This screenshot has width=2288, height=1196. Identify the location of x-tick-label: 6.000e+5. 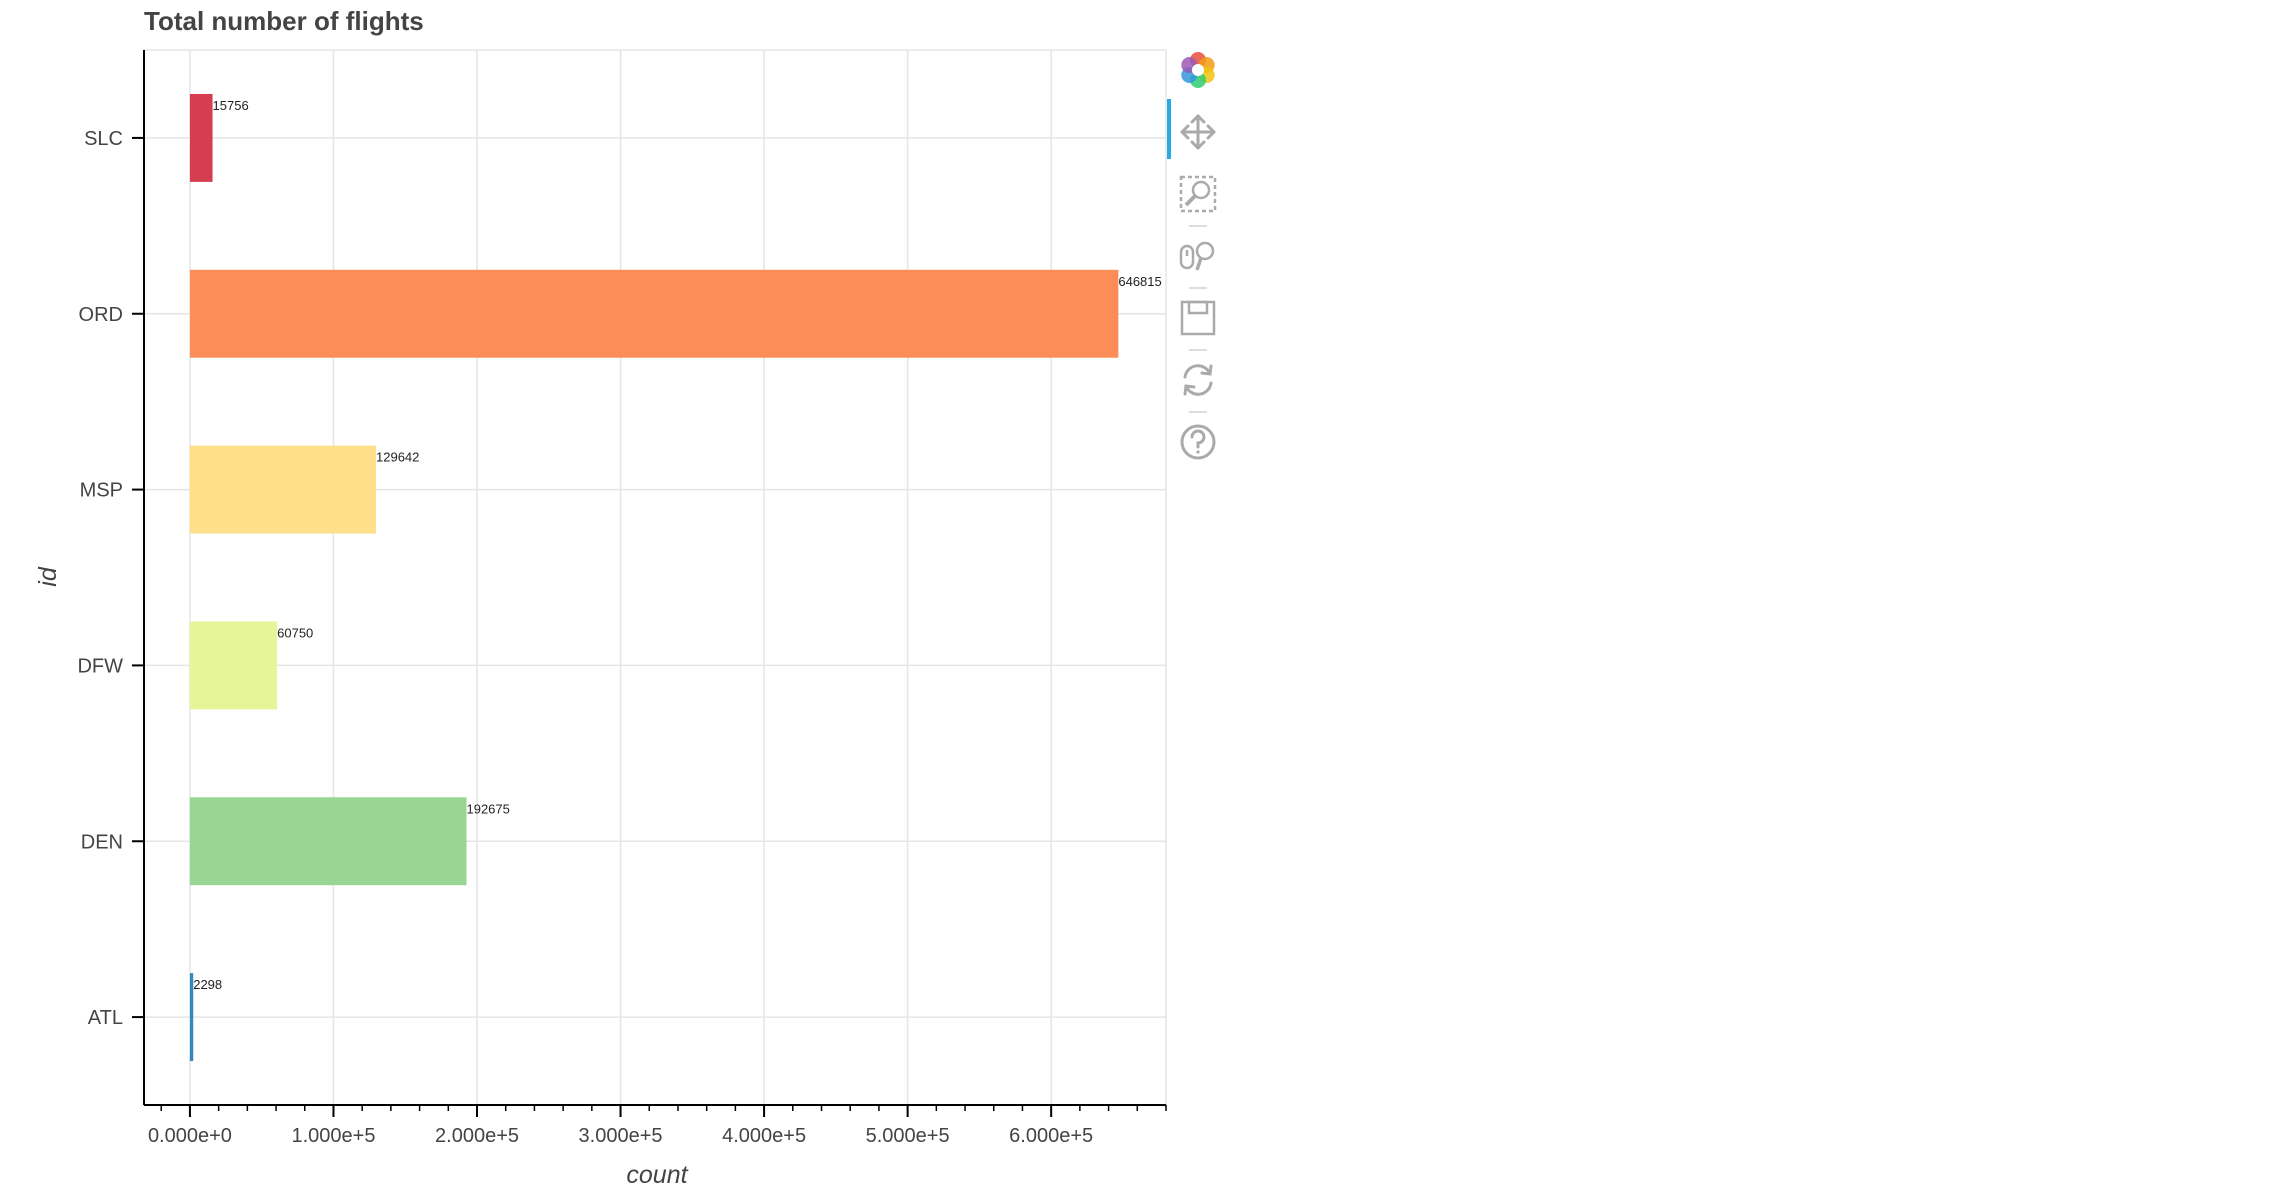
(1051, 1136).